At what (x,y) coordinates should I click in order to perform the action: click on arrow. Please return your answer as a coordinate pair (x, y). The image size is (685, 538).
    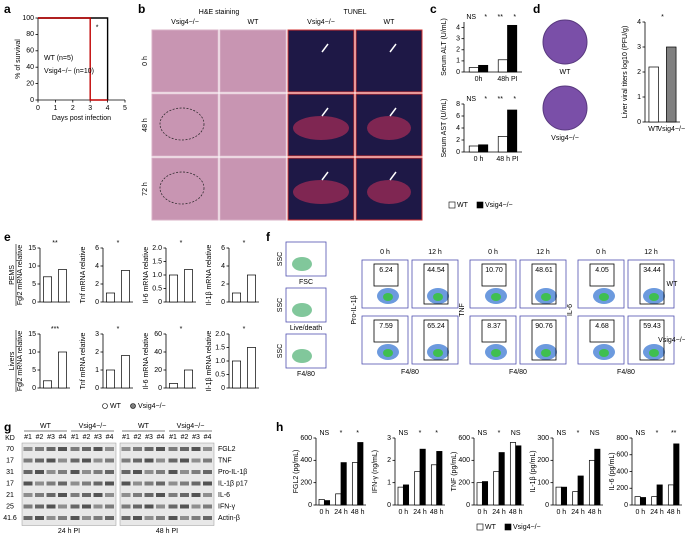
    Looking at the image, I should click on (325, 112).